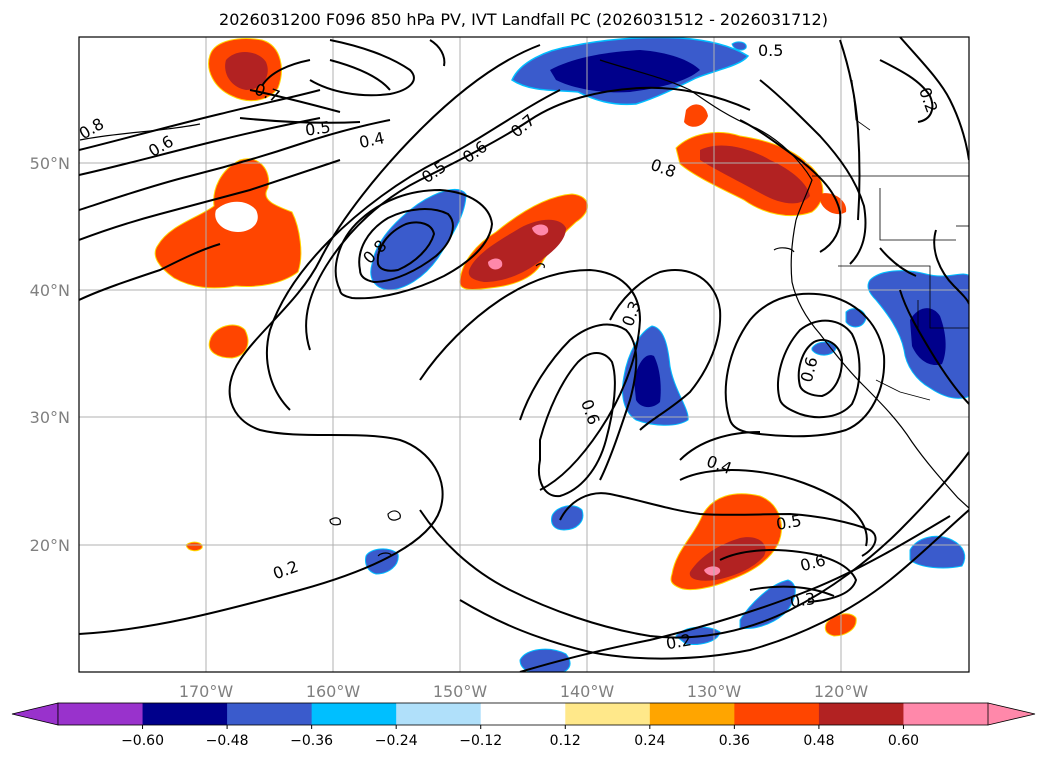 Image resolution: width=1047 pixels, height=765 pixels. I want to click on lon-tick-150w: 150°W, so click(460, 691).